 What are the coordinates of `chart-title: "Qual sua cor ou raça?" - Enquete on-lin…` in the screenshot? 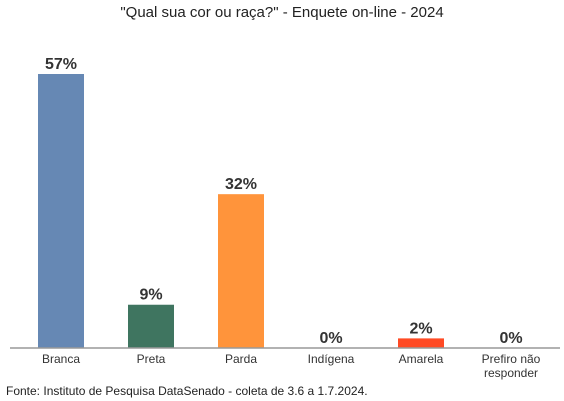 It's located at (281, 12).